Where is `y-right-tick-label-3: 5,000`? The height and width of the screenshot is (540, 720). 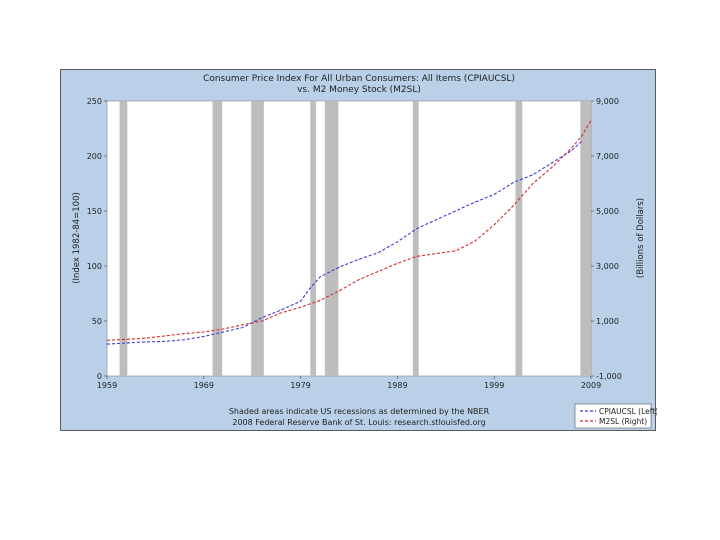 y-right-tick-label-3: 5,000 is located at coordinates (607, 211).